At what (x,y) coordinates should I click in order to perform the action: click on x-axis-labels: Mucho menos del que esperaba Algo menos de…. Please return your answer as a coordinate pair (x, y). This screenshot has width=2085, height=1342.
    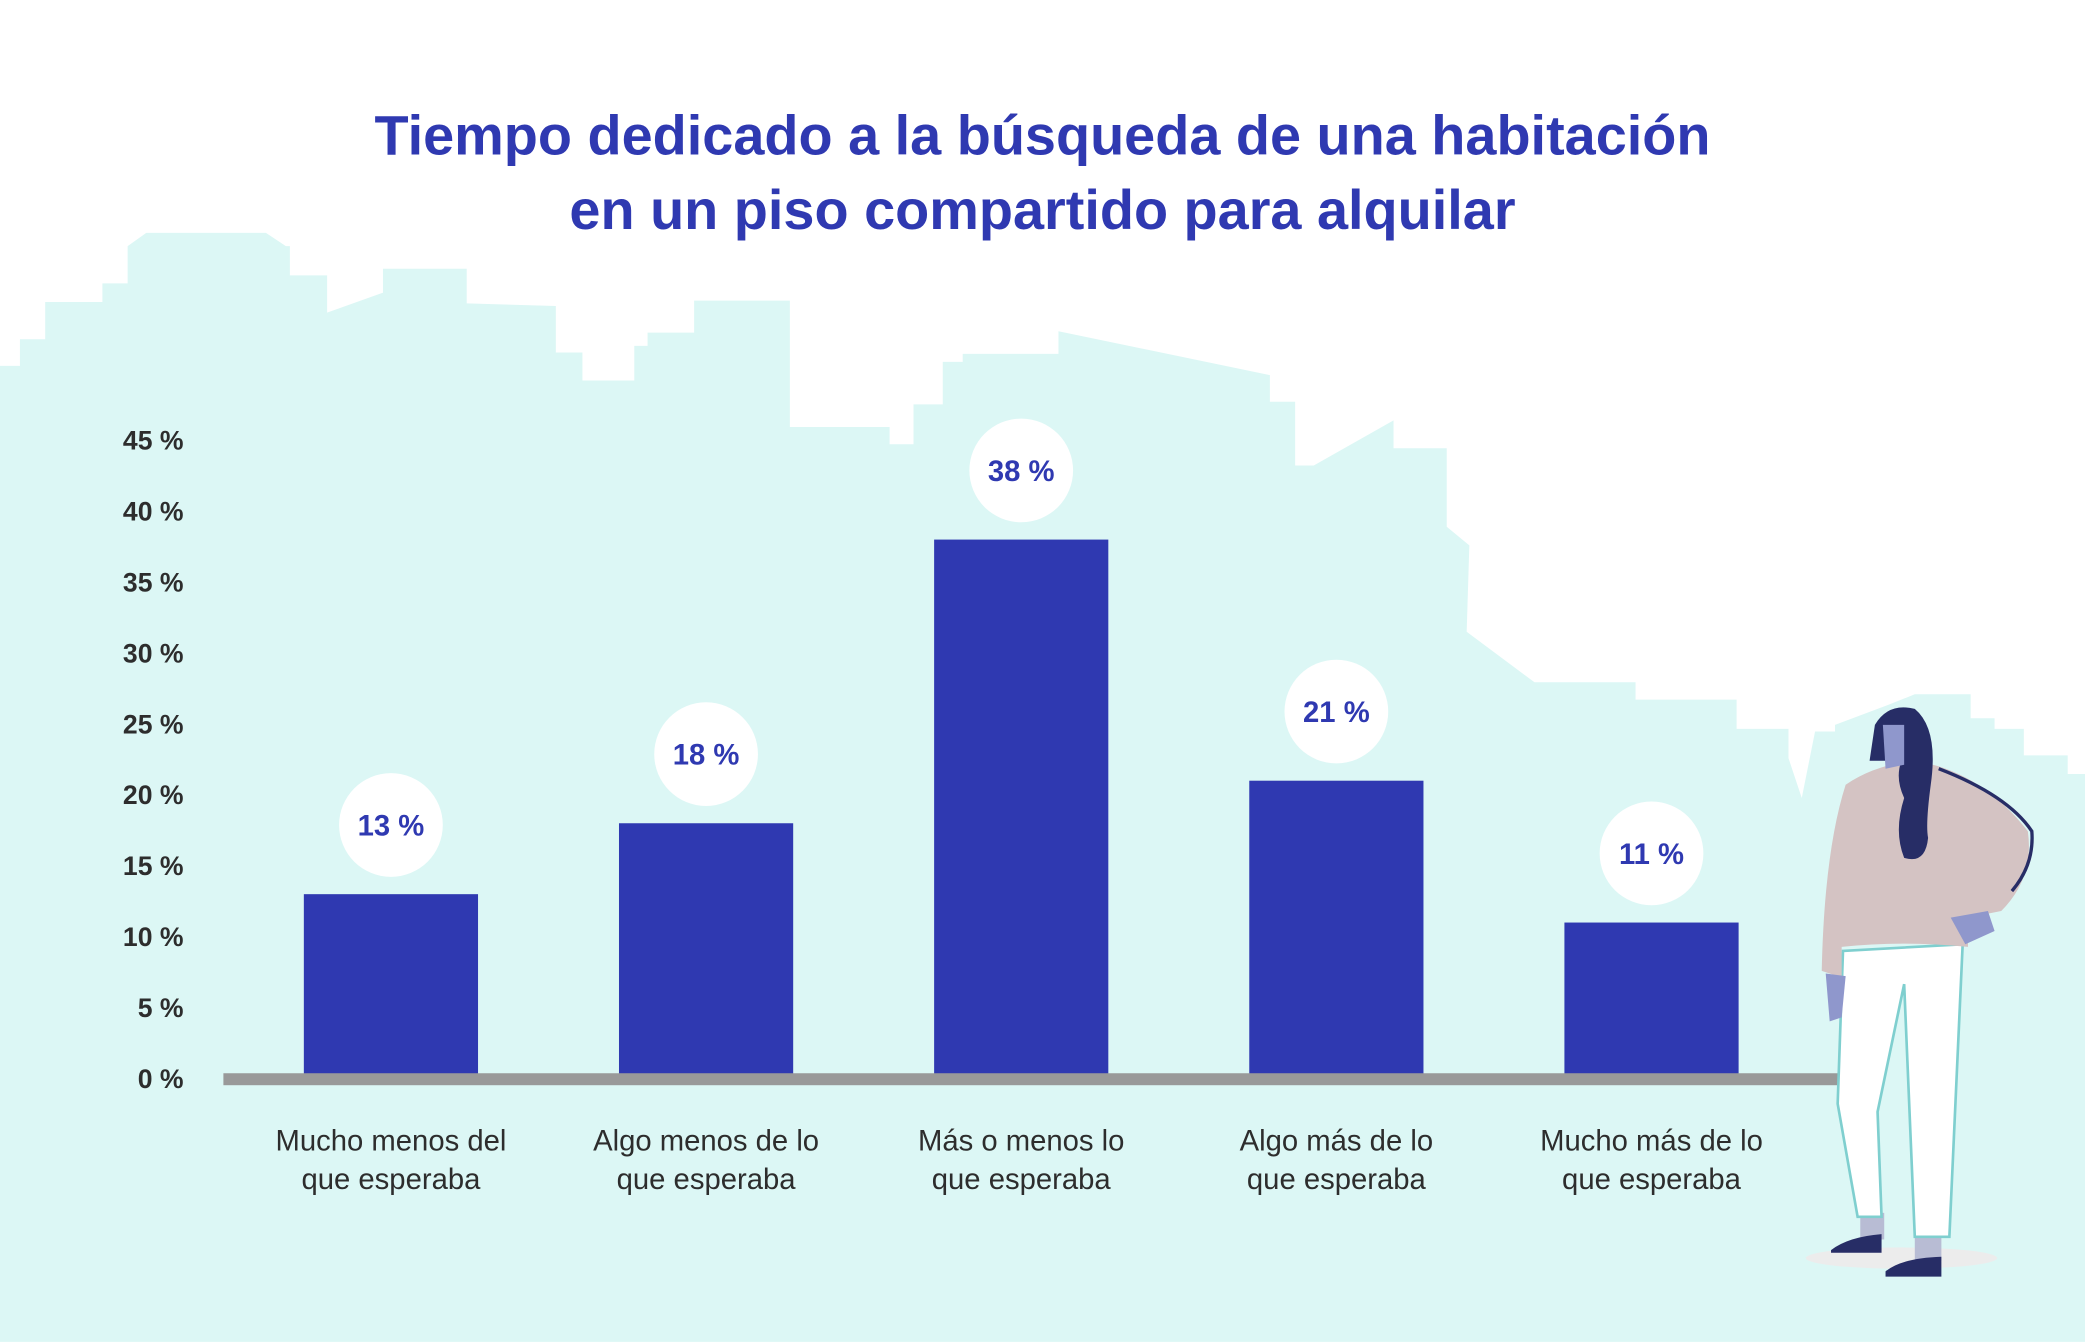
    Looking at the image, I should click on (1019, 1160).